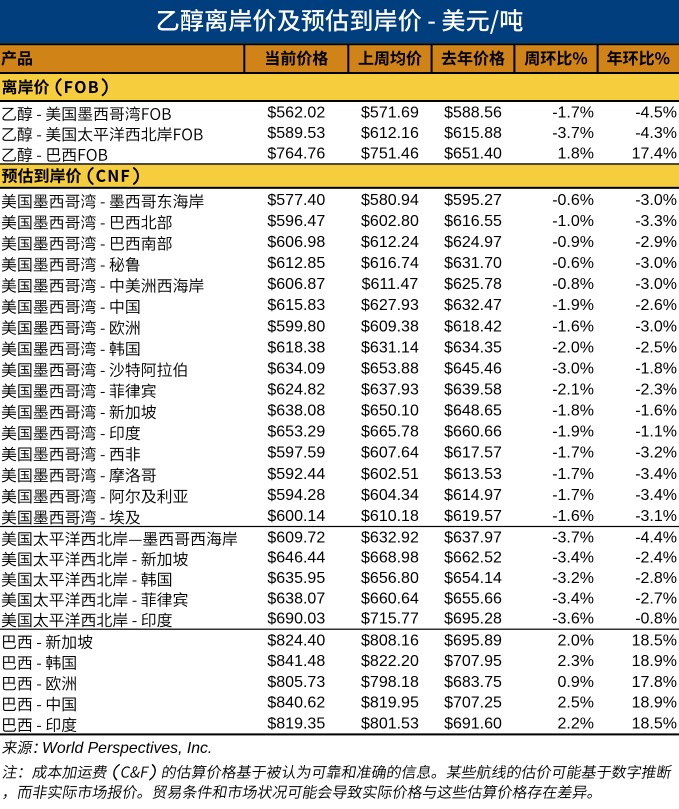 The height and width of the screenshot is (809, 679). I want to click on svg-text: $707.95, so click(473, 661).